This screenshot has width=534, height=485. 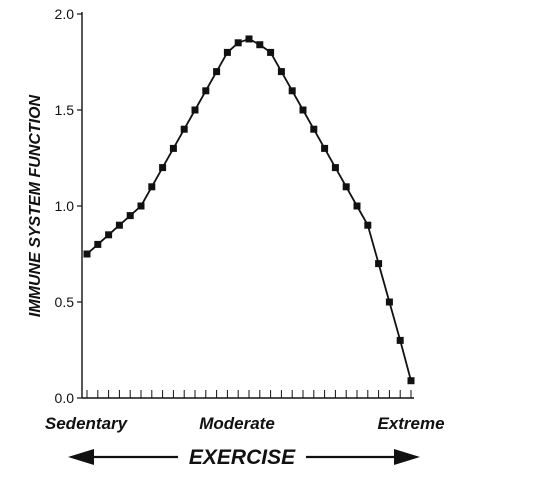 What do you see at coordinates (237, 423) in the screenshot?
I see `x-category-label: Moderate` at bounding box center [237, 423].